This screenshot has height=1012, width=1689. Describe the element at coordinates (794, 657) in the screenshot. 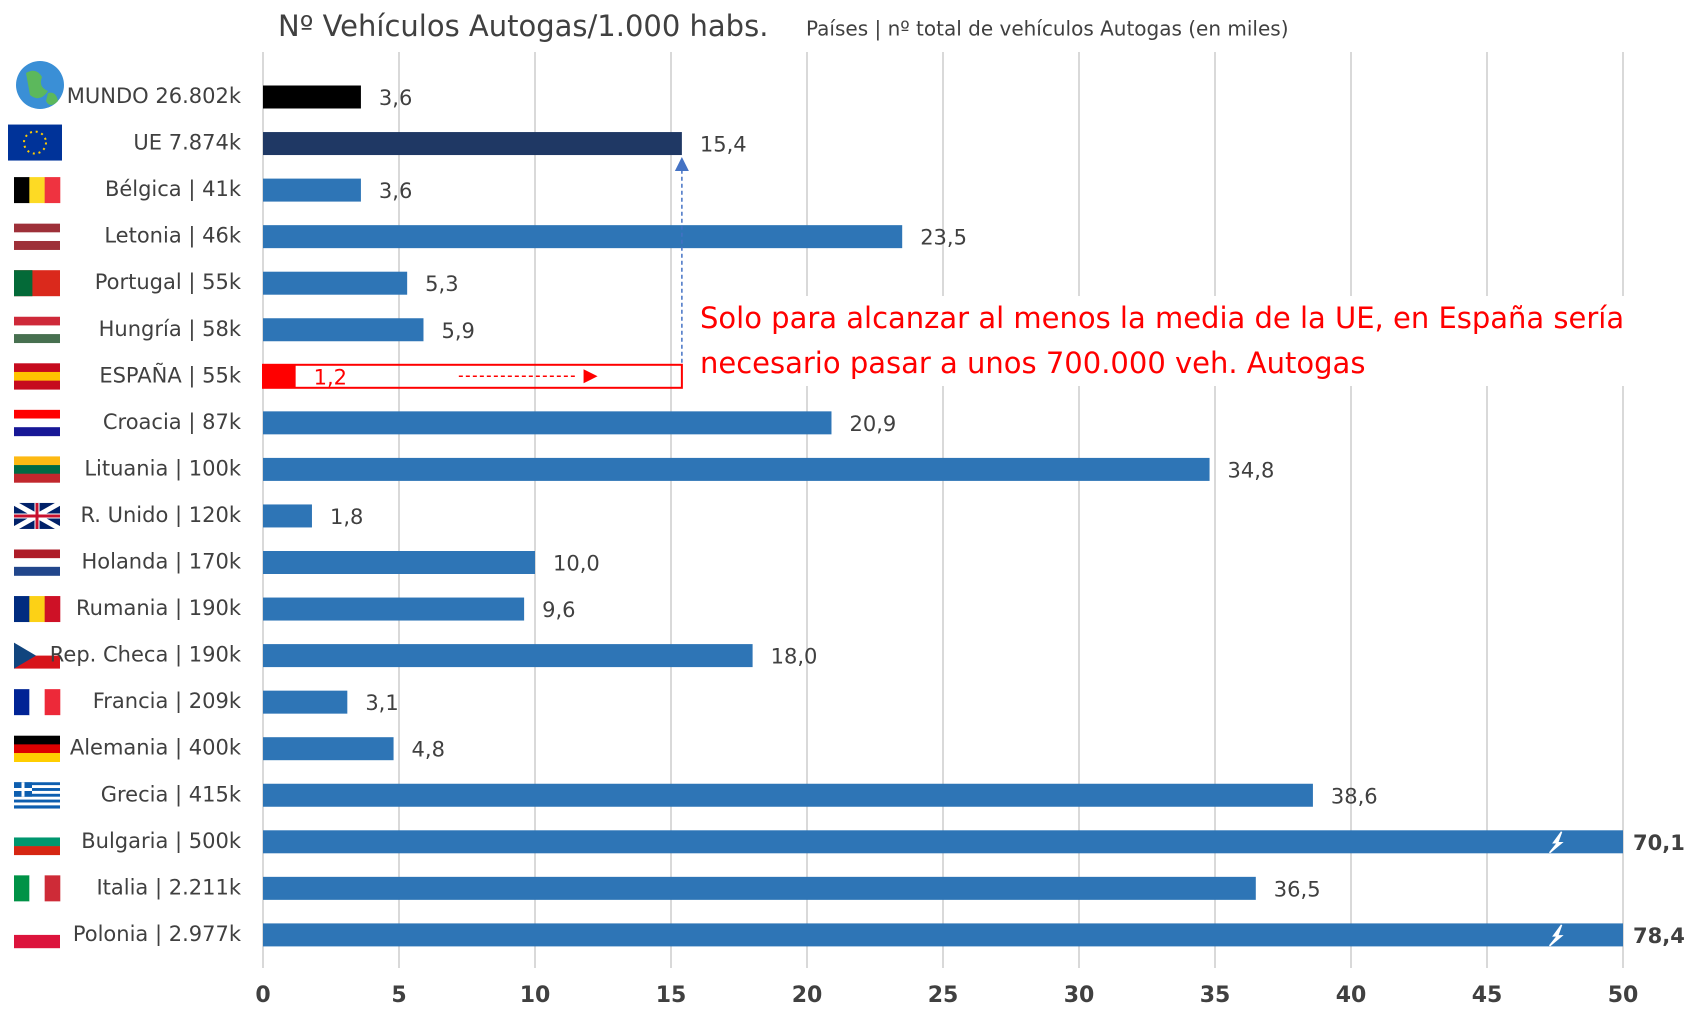

I see `data-label: 18,0` at that location.